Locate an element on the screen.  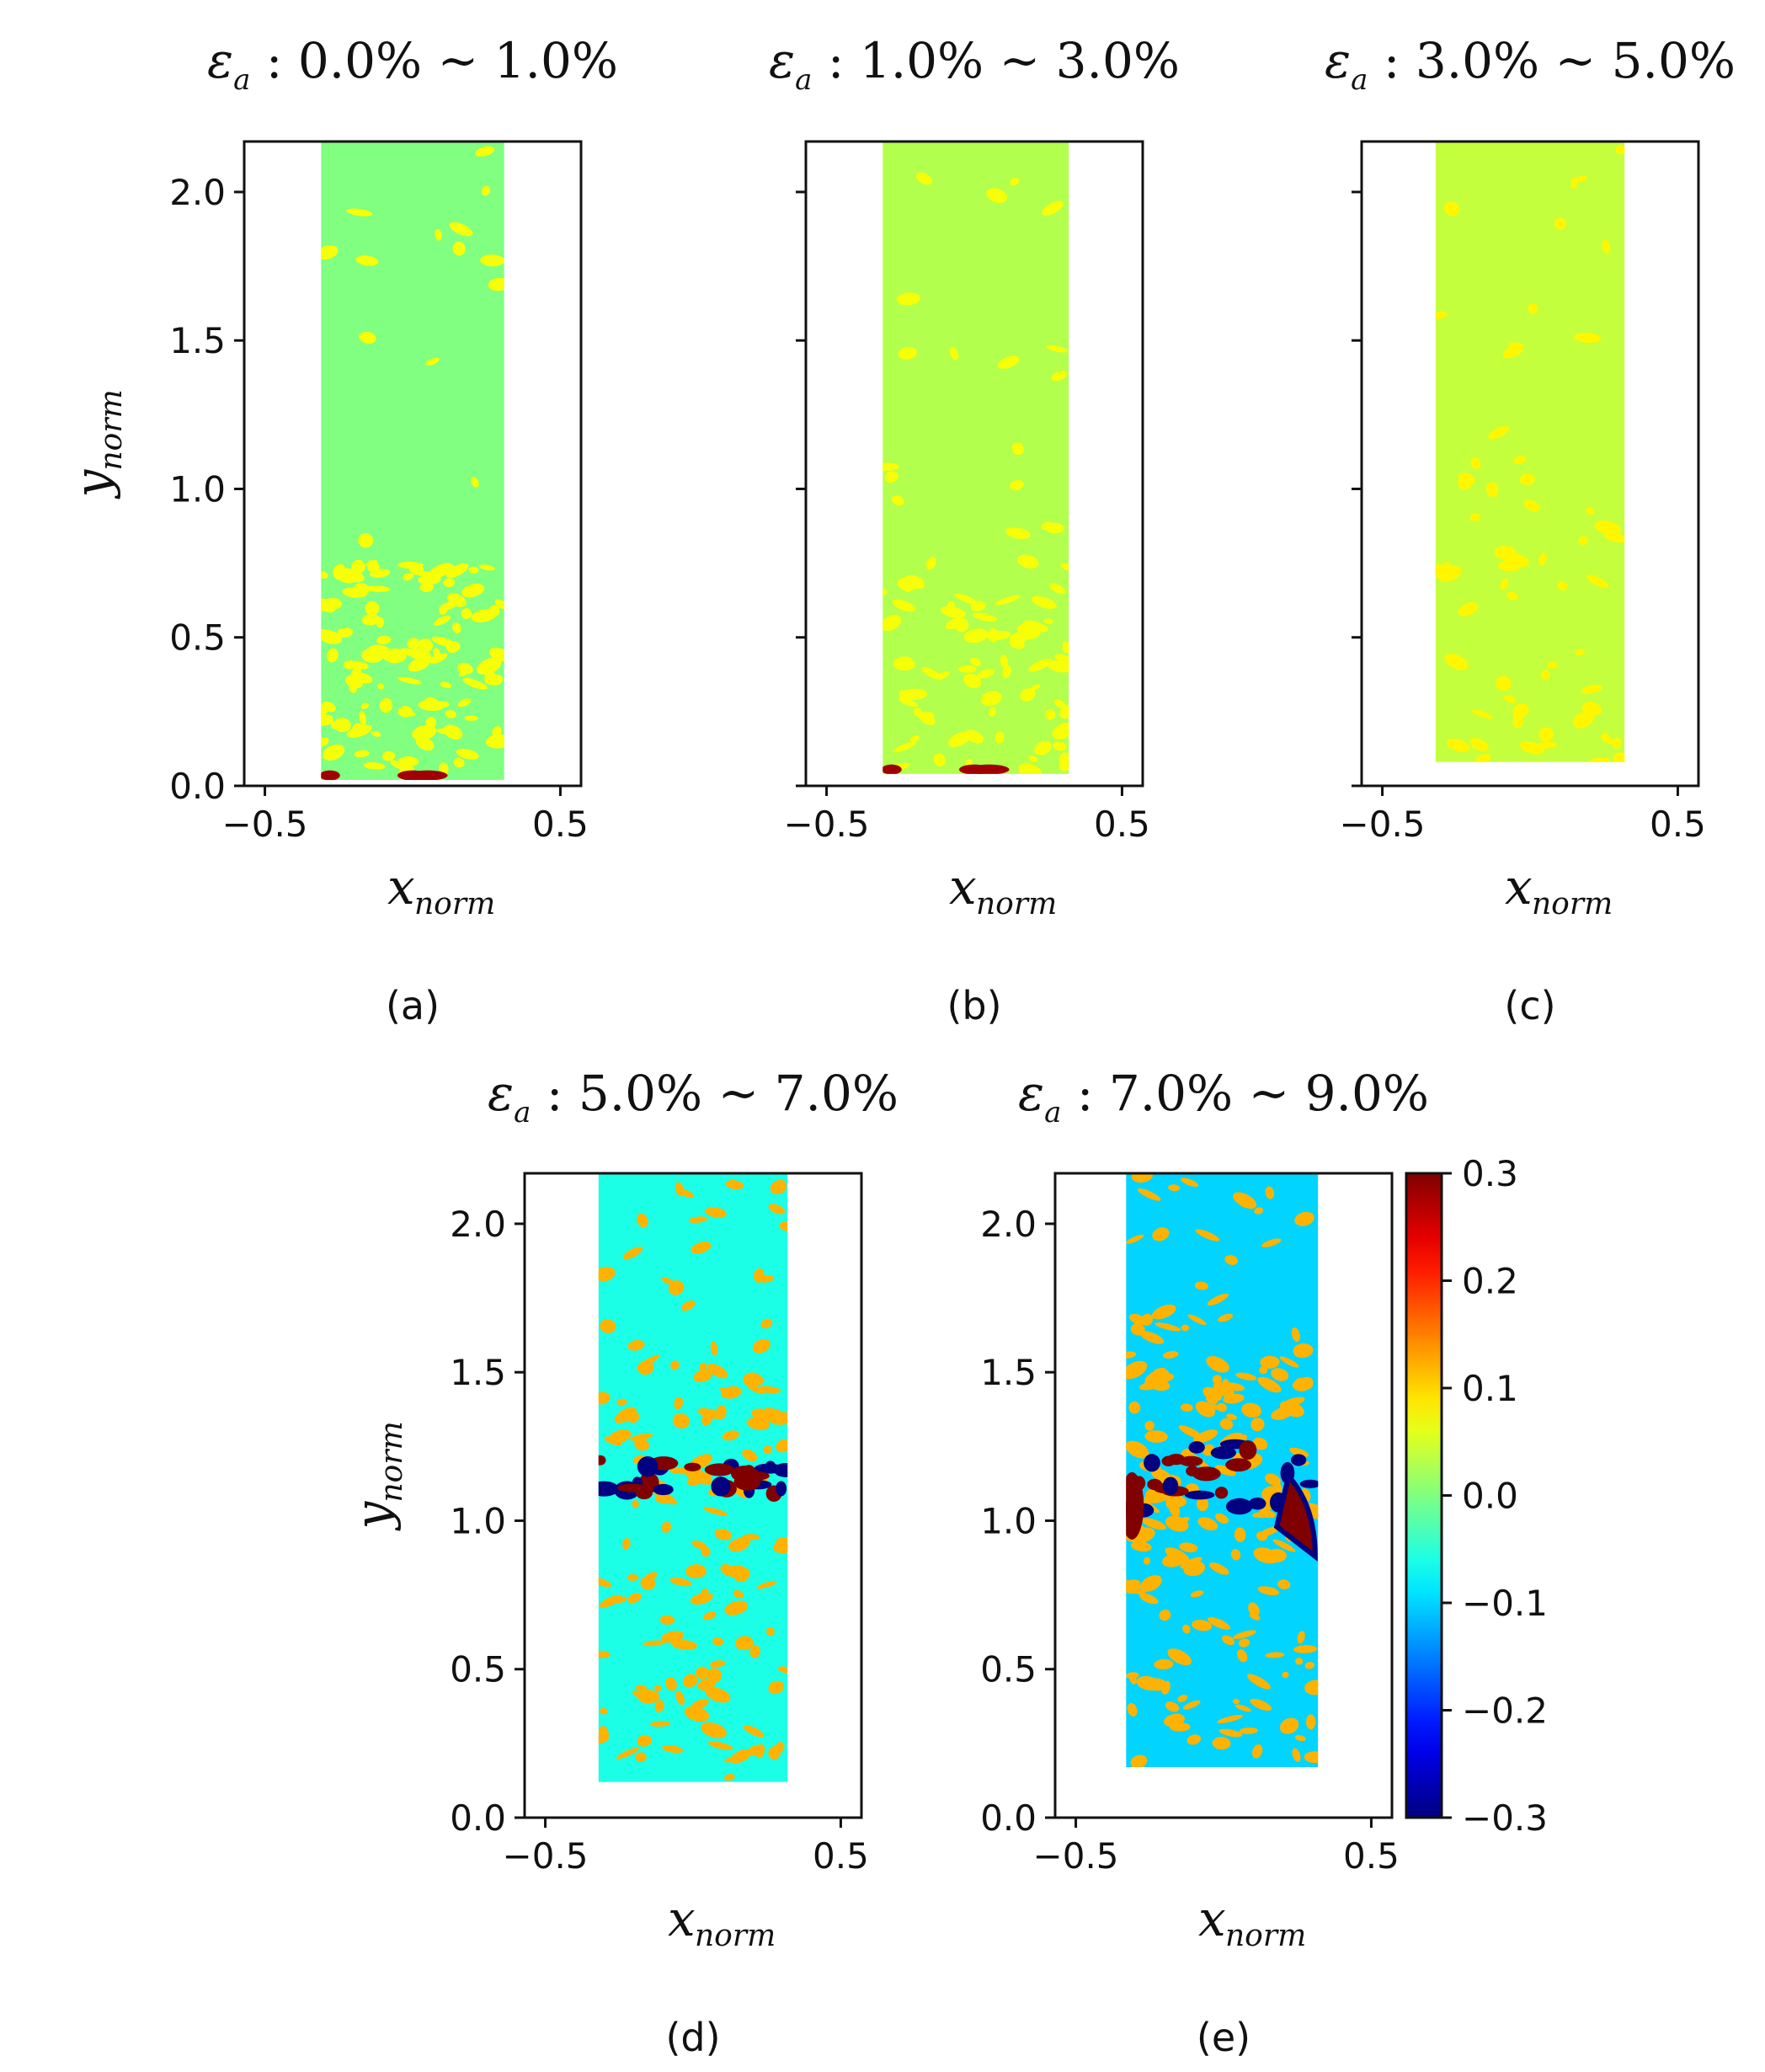
strain-field is located at coordinates (1530, 452).